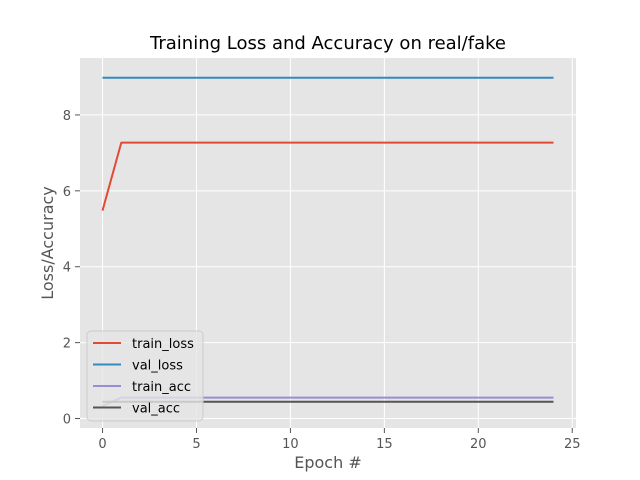  Describe the element at coordinates (102, 444) in the screenshot. I see `x-tick-label: 0` at that location.